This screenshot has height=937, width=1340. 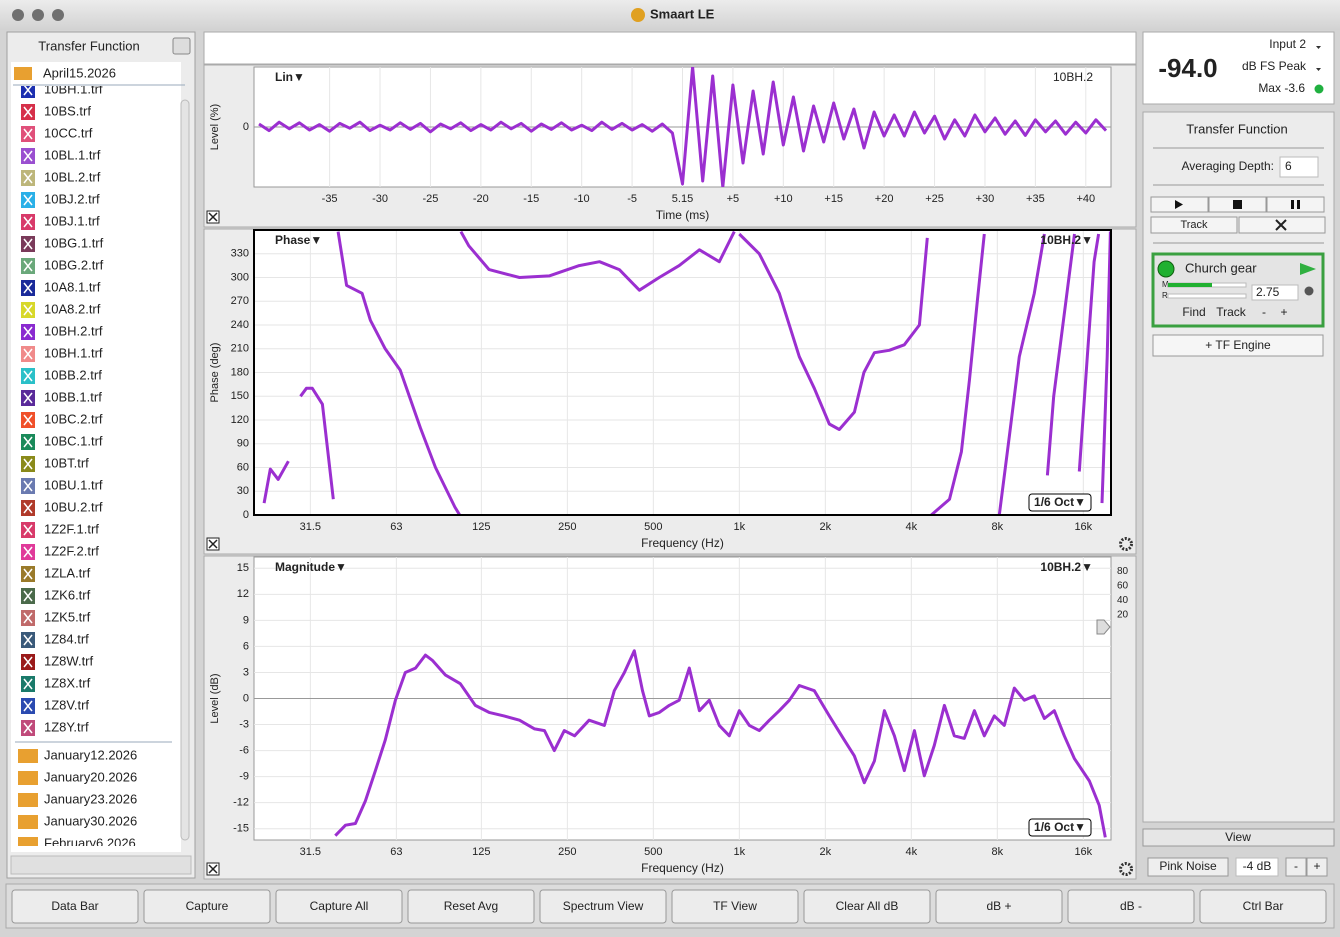 What do you see at coordinates (181, 46) in the screenshot?
I see `sidebar-menu` at bounding box center [181, 46].